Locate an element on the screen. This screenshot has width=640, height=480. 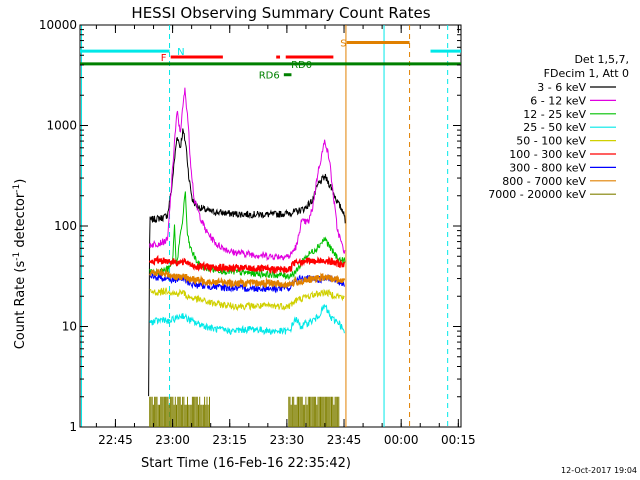
footer-timestamp: 12-Oct-2017 19:04 is located at coordinates (599, 470).